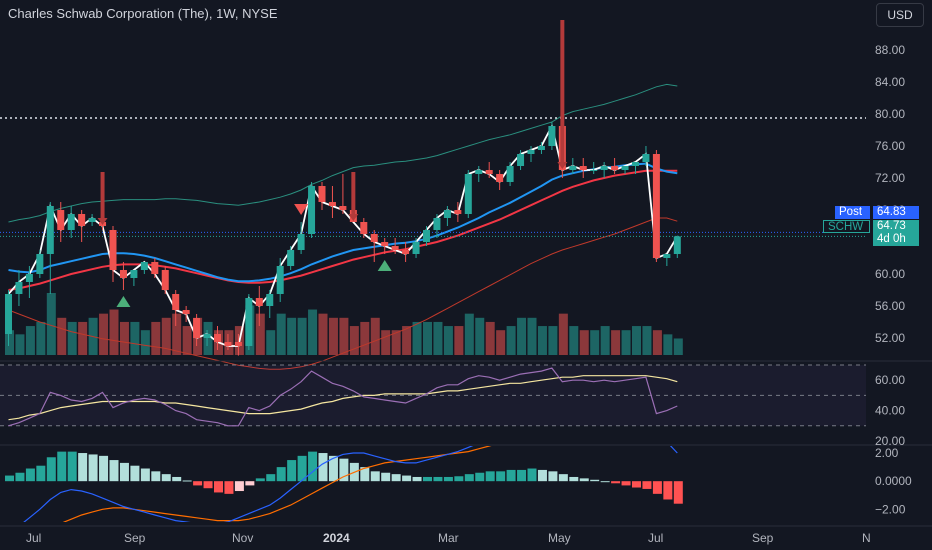  Describe the element at coordinates (890, 441) in the screenshot. I see `rsi-axis-tick: 20.00` at that location.